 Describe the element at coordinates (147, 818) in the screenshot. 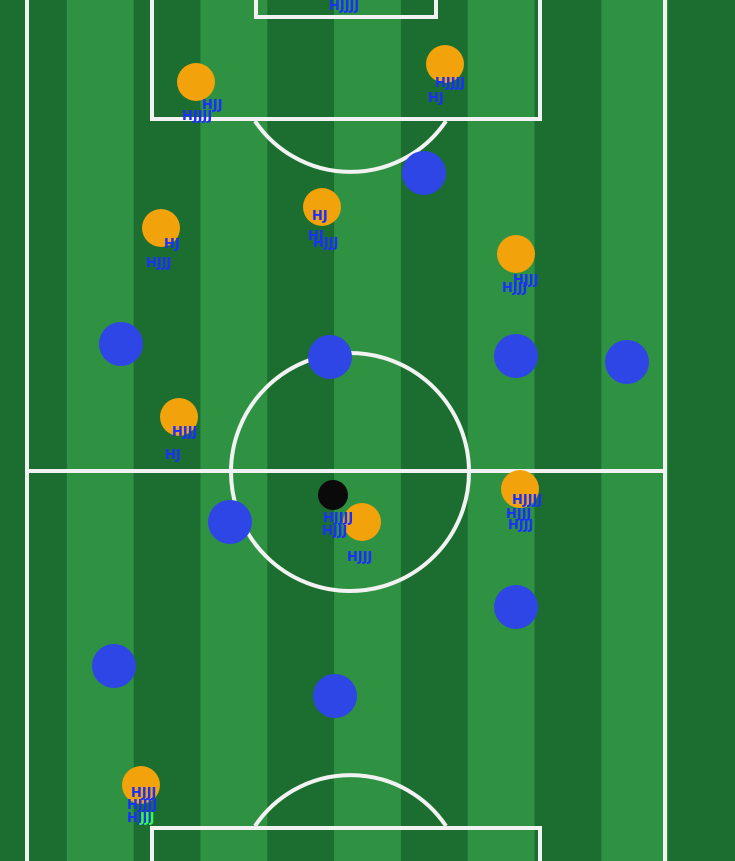

I see `highlight-label: JJJ` at that location.